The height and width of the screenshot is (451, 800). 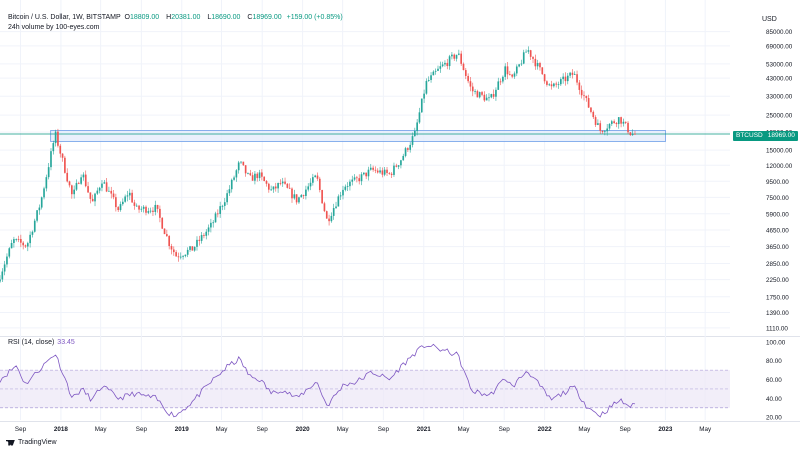 What do you see at coordinates (777, 280) in the screenshot?
I see `price-tick-label: 2250.00` at bounding box center [777, 280].